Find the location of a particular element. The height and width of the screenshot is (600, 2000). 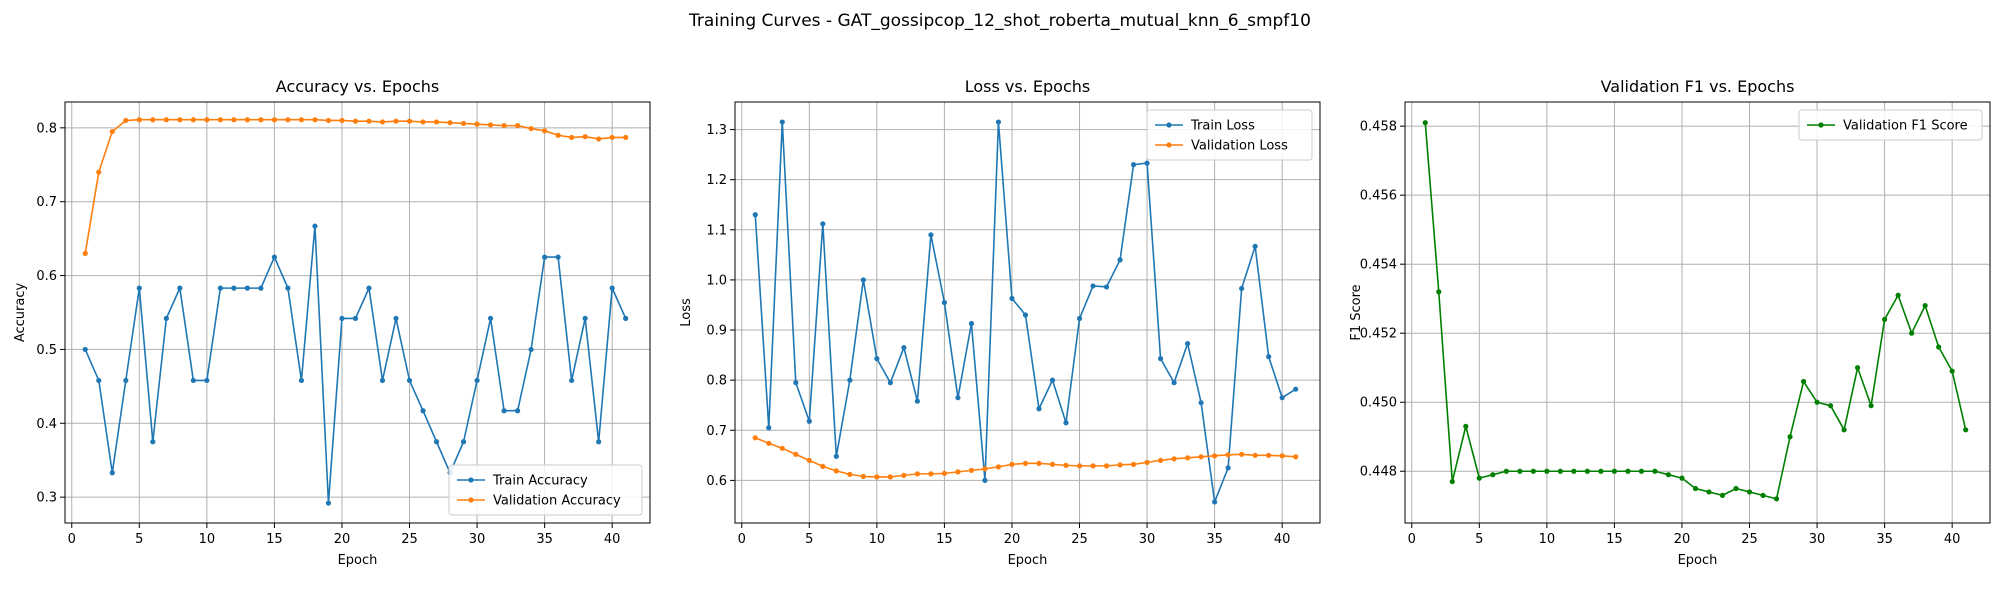

legend-entry: Validation Accuracy is located at coordinates (557, 501).